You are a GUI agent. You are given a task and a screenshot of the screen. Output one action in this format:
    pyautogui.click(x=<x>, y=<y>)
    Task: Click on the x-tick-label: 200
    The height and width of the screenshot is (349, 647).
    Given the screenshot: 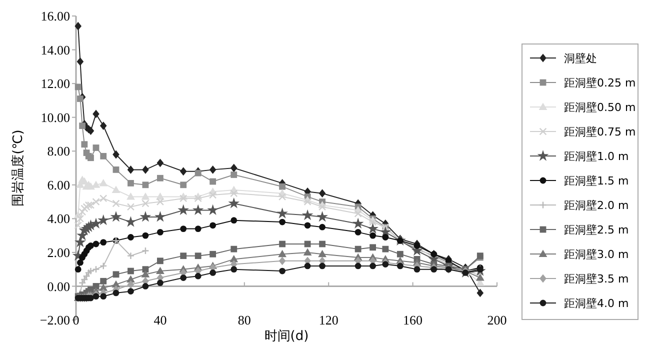 What is the action you would take?
    pyautogui.click(x=497, y=320)
    